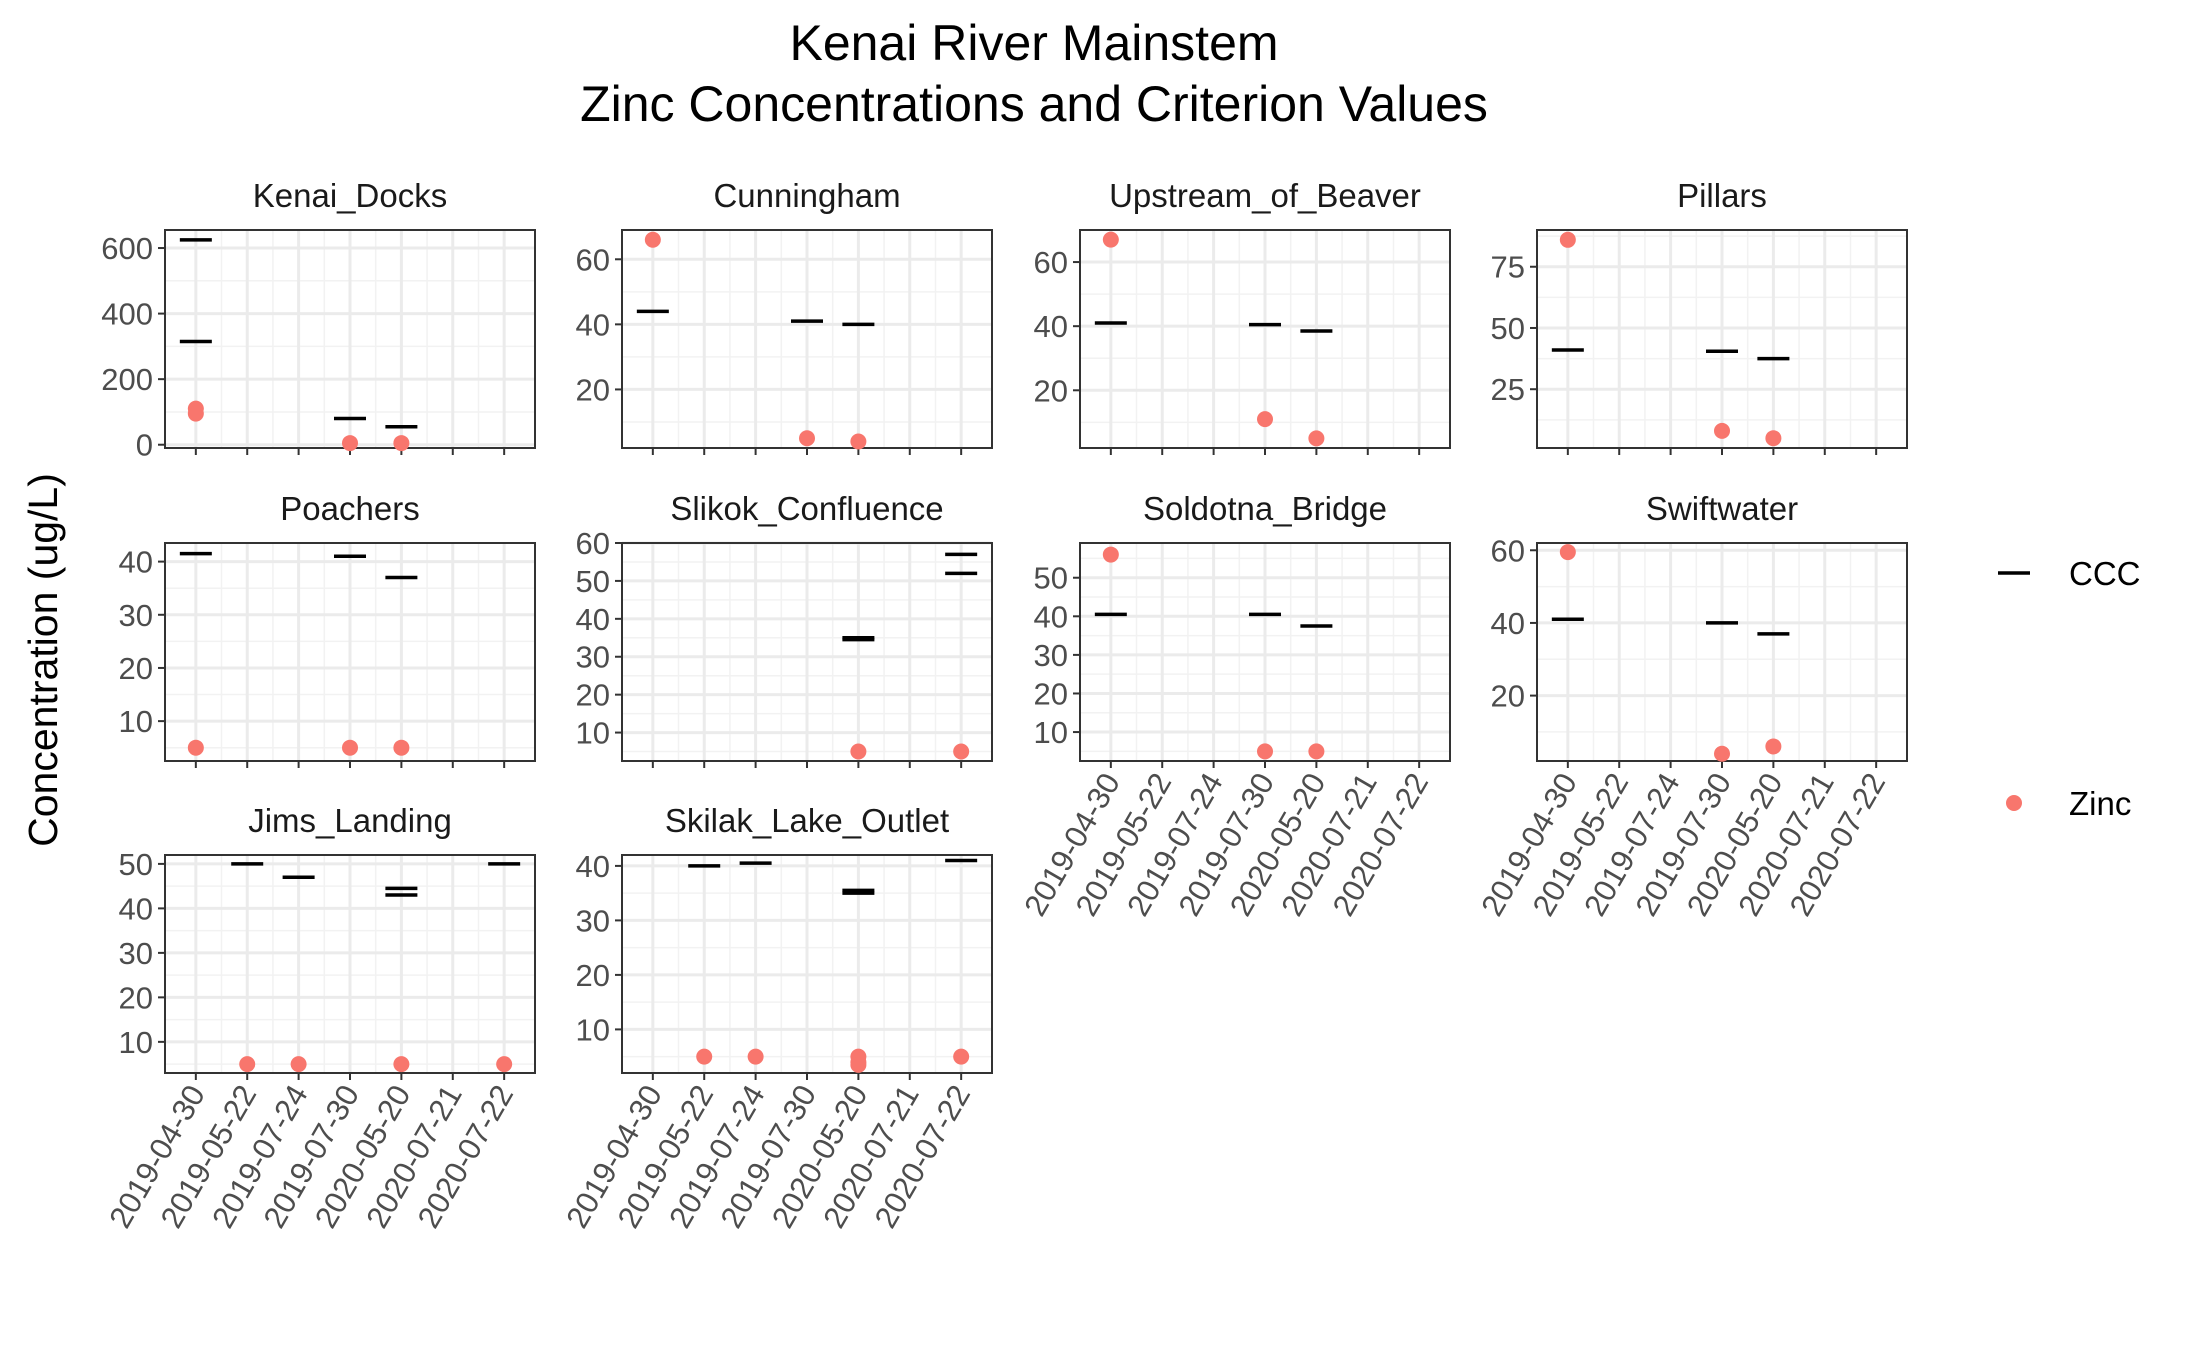 The image size is (2187, 1355). Describe the element at coordinates (784, 316) in the screenshot. I see `panel-cunningham: Cunningham 20 40 60` at that location.